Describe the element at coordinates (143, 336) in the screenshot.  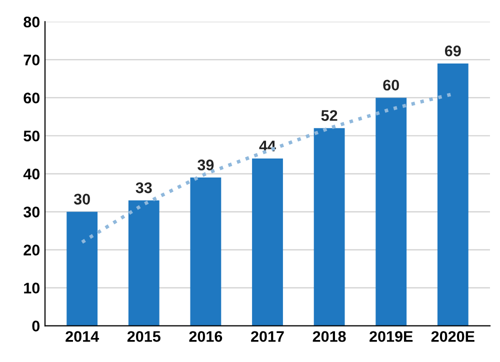
I see `x-tick-label: 2015` at that location.